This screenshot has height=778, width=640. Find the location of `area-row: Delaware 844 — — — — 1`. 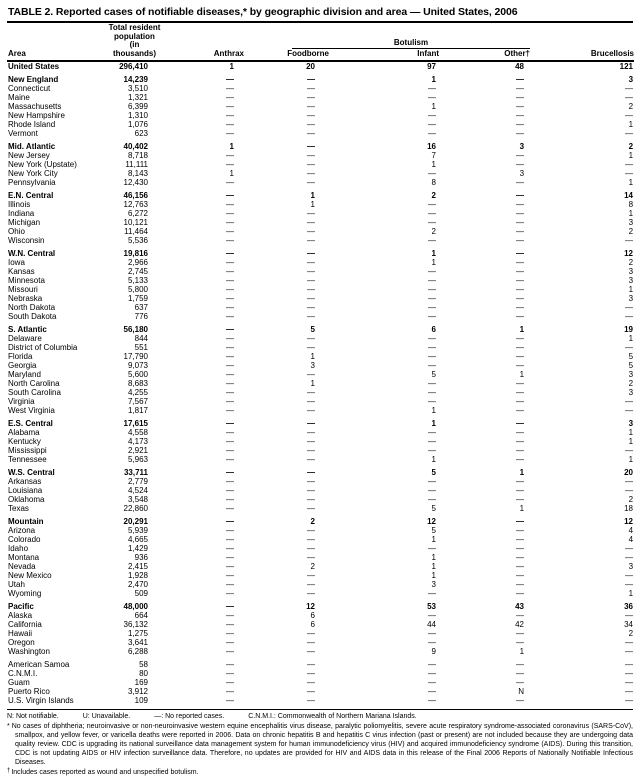

area-row: Delaware 844 — — — — 1 is located at coordinates (320, 338).